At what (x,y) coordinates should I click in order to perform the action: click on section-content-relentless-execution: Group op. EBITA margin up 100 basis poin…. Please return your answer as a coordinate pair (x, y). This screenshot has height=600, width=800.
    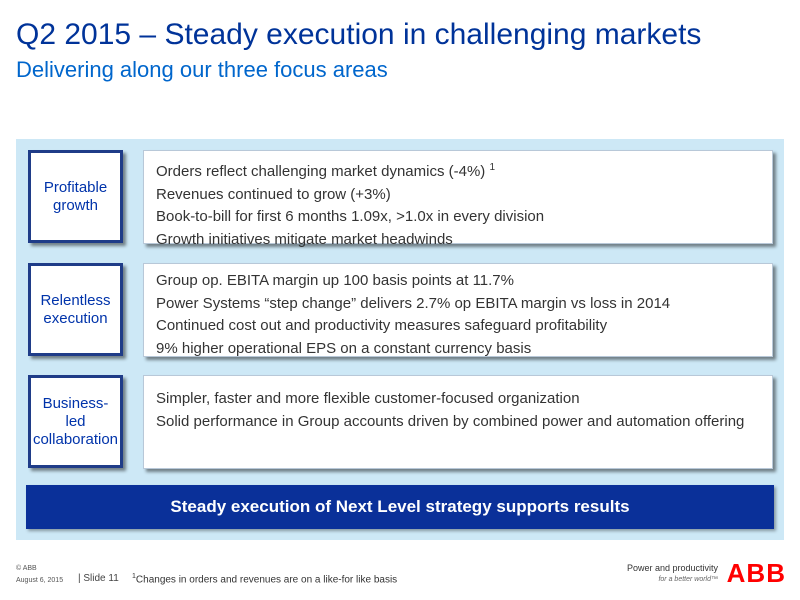
    Looking at the image, I should click on (458, 310).